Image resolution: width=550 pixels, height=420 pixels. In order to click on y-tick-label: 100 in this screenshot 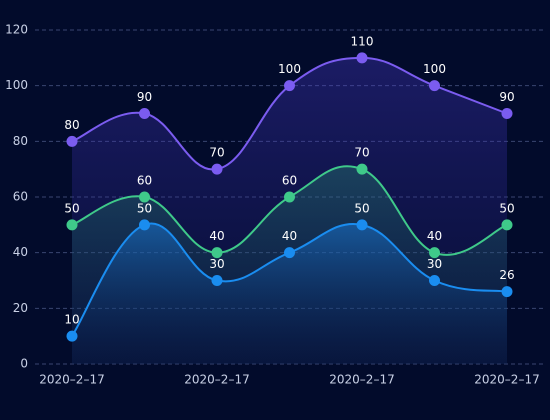, I will do `click(16, 85)`.